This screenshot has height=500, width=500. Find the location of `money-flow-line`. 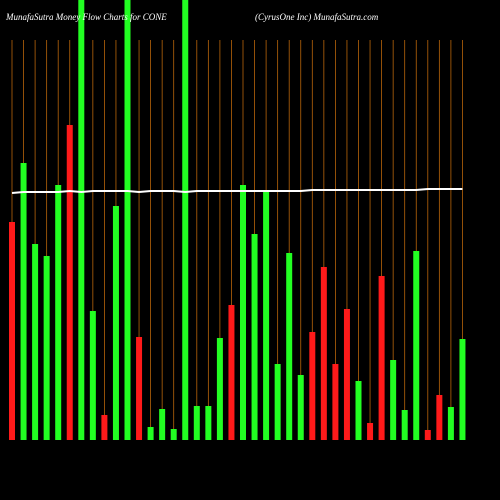

money-flow-line is located at coordinates (237, 191).